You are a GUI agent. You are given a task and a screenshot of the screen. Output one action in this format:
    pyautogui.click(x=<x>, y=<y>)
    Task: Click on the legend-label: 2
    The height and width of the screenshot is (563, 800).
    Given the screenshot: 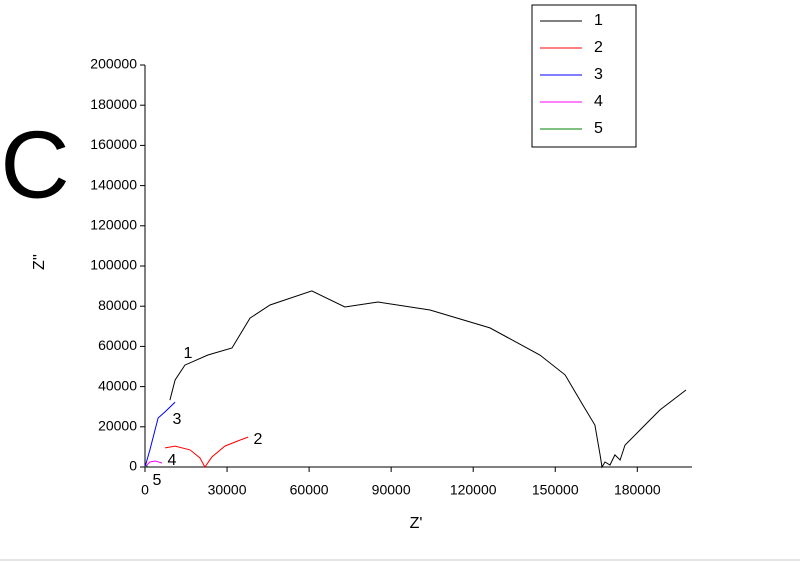 What is the action you would take?
    pyautogui.click(x=598, y=47)
    